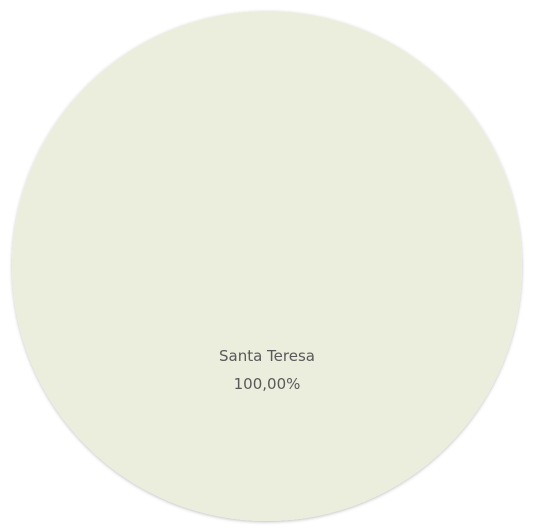  Describe the element at coordinates (267, 356) in the screenshot. I see `slice-category-label: Santa Teresa` at that location.